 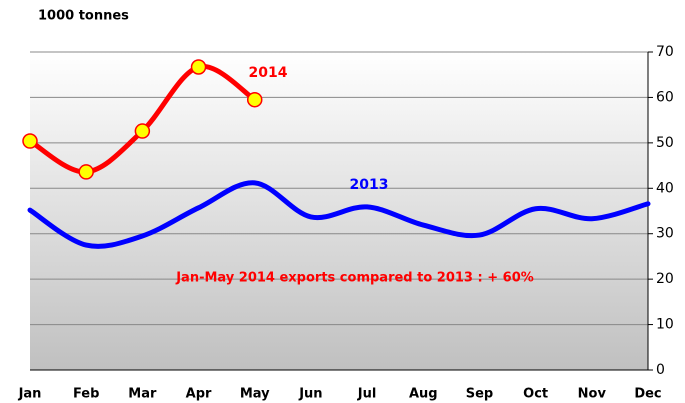 What do you see at coordinates (30, 394) in the screenshot?
I see `x-tick-label: Jan` at bounding box center [30, 394].